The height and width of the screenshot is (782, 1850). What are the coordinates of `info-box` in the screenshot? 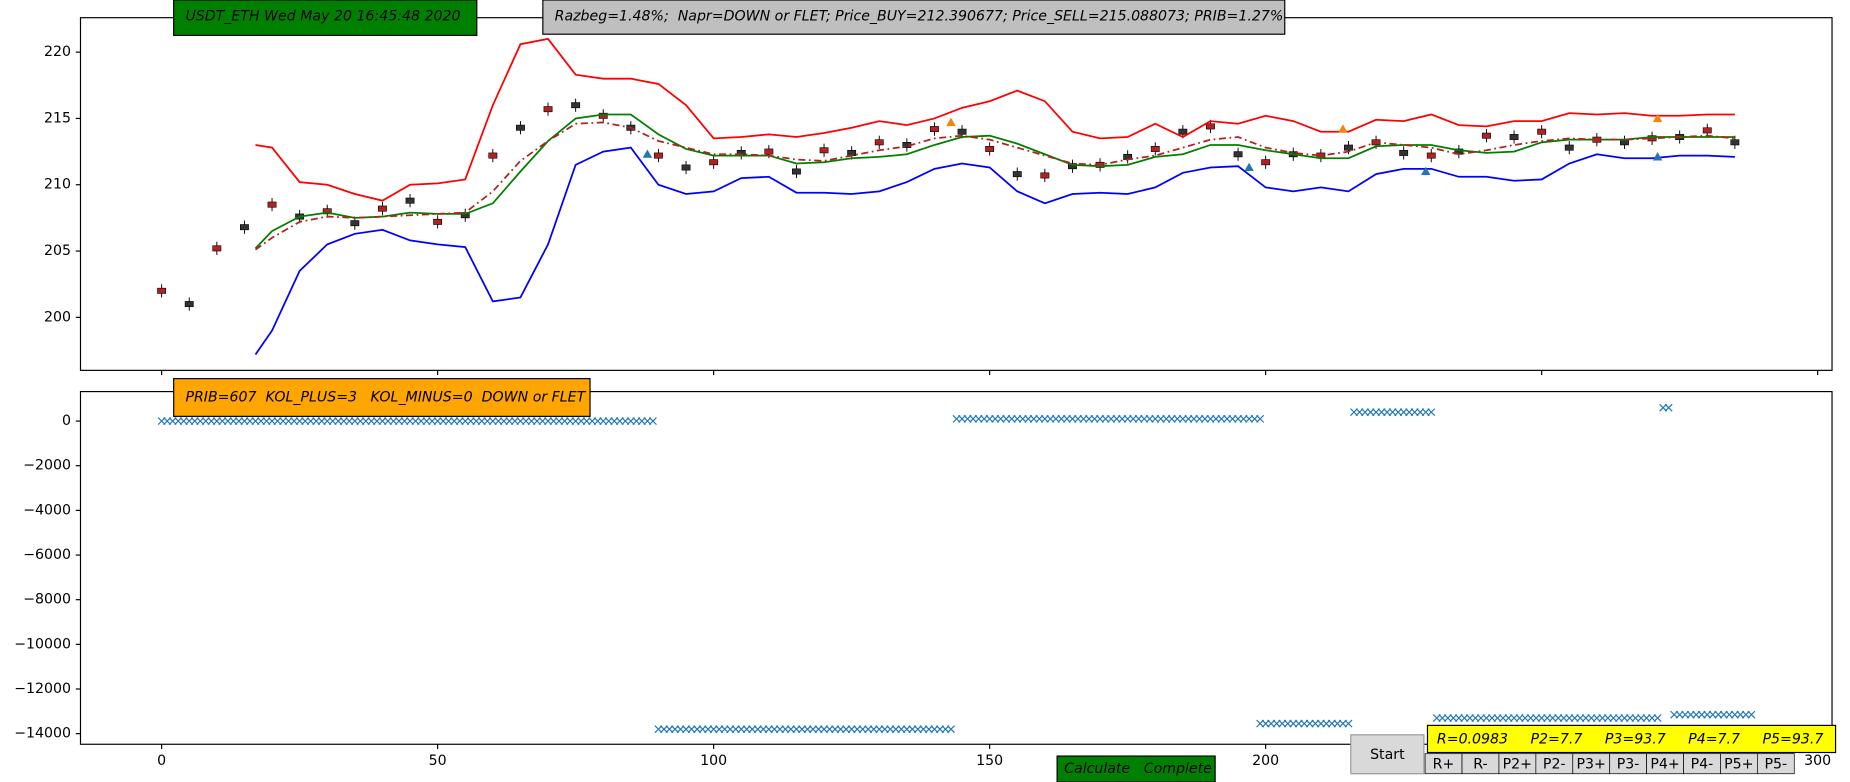 It's located at (914, 17).